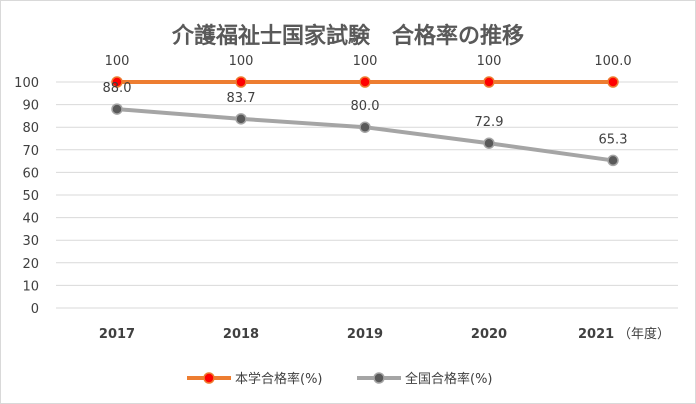 Image resolution: width=696 pixels, height=404 pixels. I want to click on x-tick-label: 2020, so click(489, 334).